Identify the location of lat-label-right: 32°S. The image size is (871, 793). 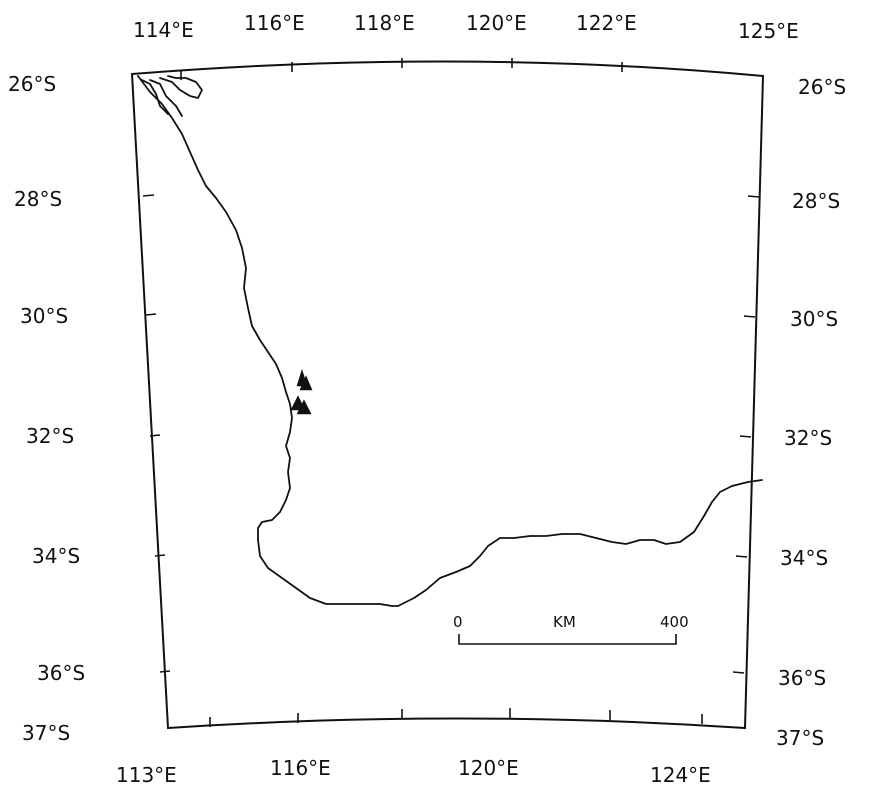
(808, 438).